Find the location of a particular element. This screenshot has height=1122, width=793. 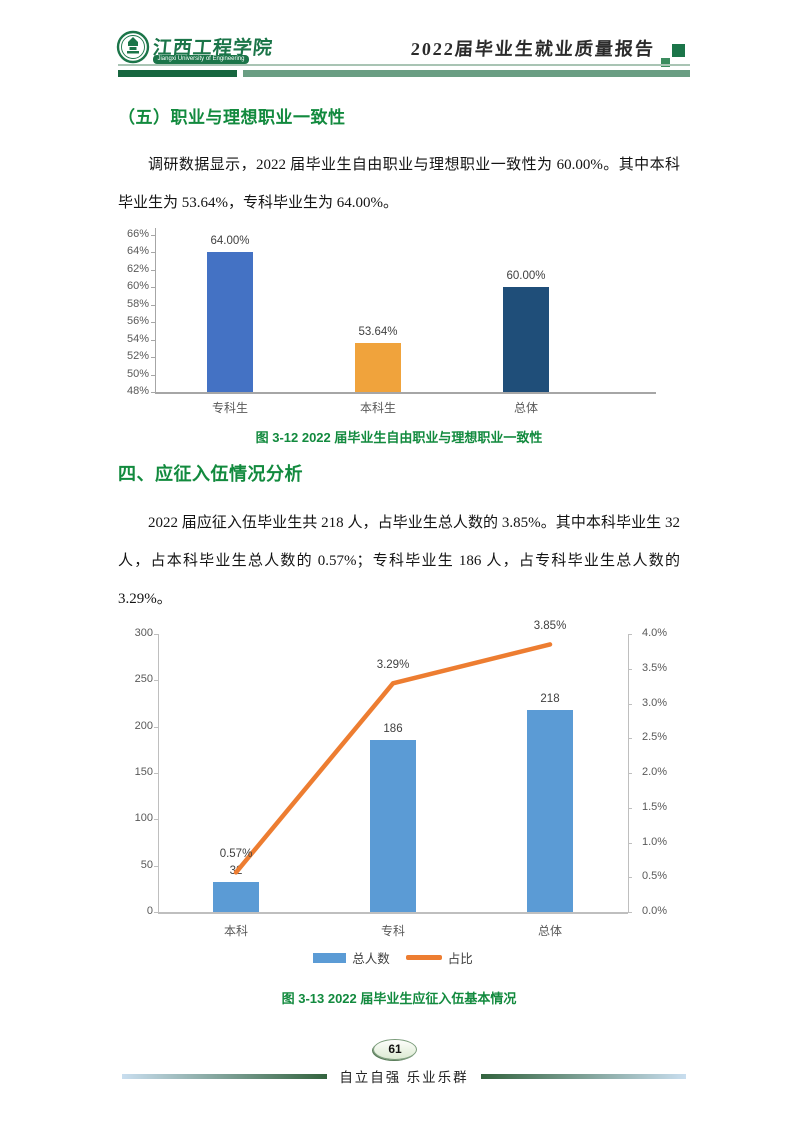

right-tick-label: 3.5% is located at coordinates (655, 667).